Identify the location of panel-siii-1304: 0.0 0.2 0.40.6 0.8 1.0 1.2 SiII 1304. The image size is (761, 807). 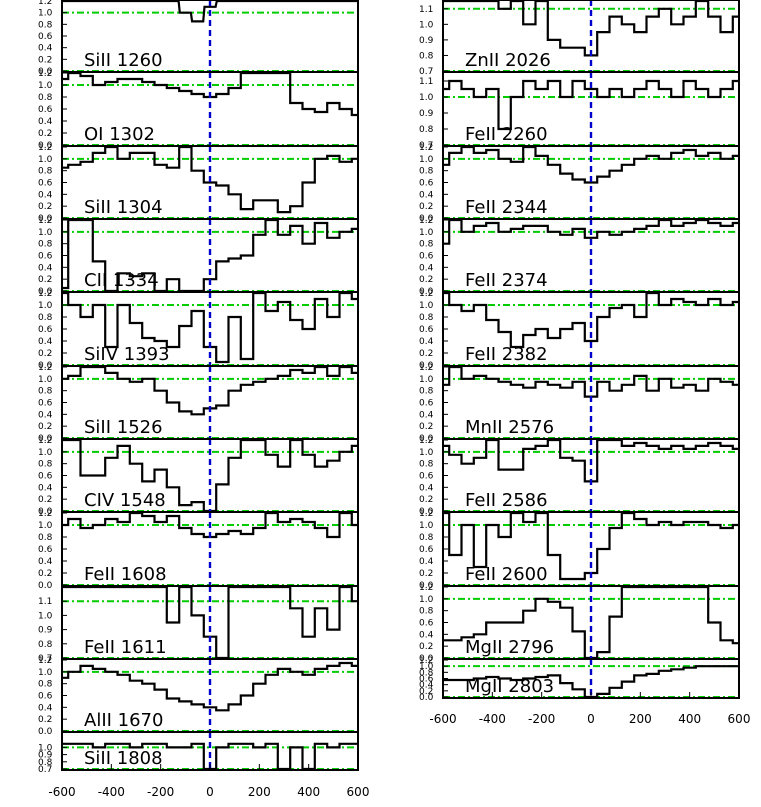
(198, 183).